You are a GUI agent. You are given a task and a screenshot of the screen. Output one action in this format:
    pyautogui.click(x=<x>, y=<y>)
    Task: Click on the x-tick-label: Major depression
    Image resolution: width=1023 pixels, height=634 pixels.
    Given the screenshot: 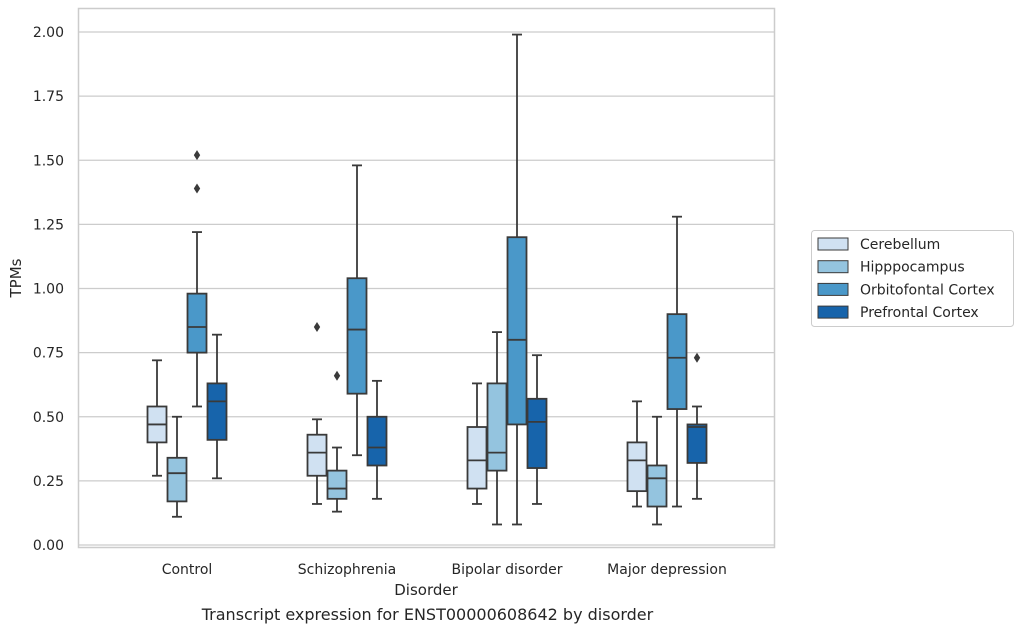 What is the action you would take?
    pyautogui.click(x=667, y=570)
    